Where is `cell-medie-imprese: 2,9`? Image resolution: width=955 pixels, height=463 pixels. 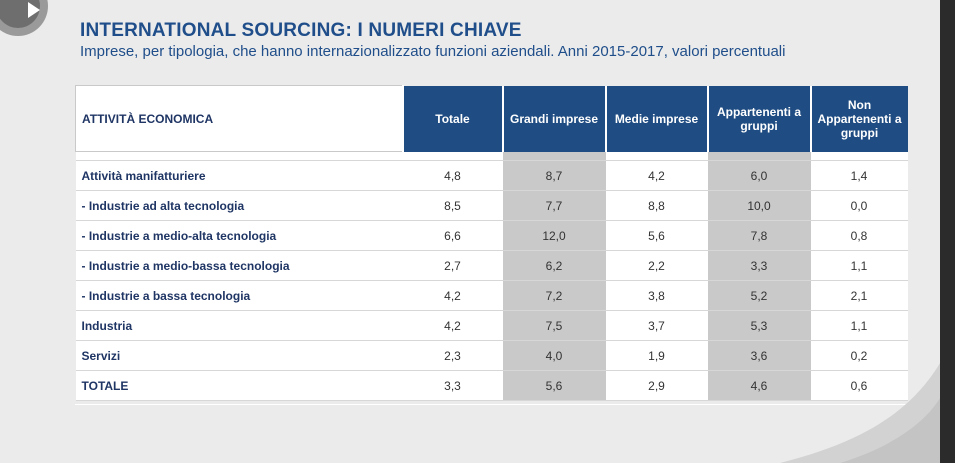
cell-medie-imprese: 2,9 is located at coordinates (656, 385).